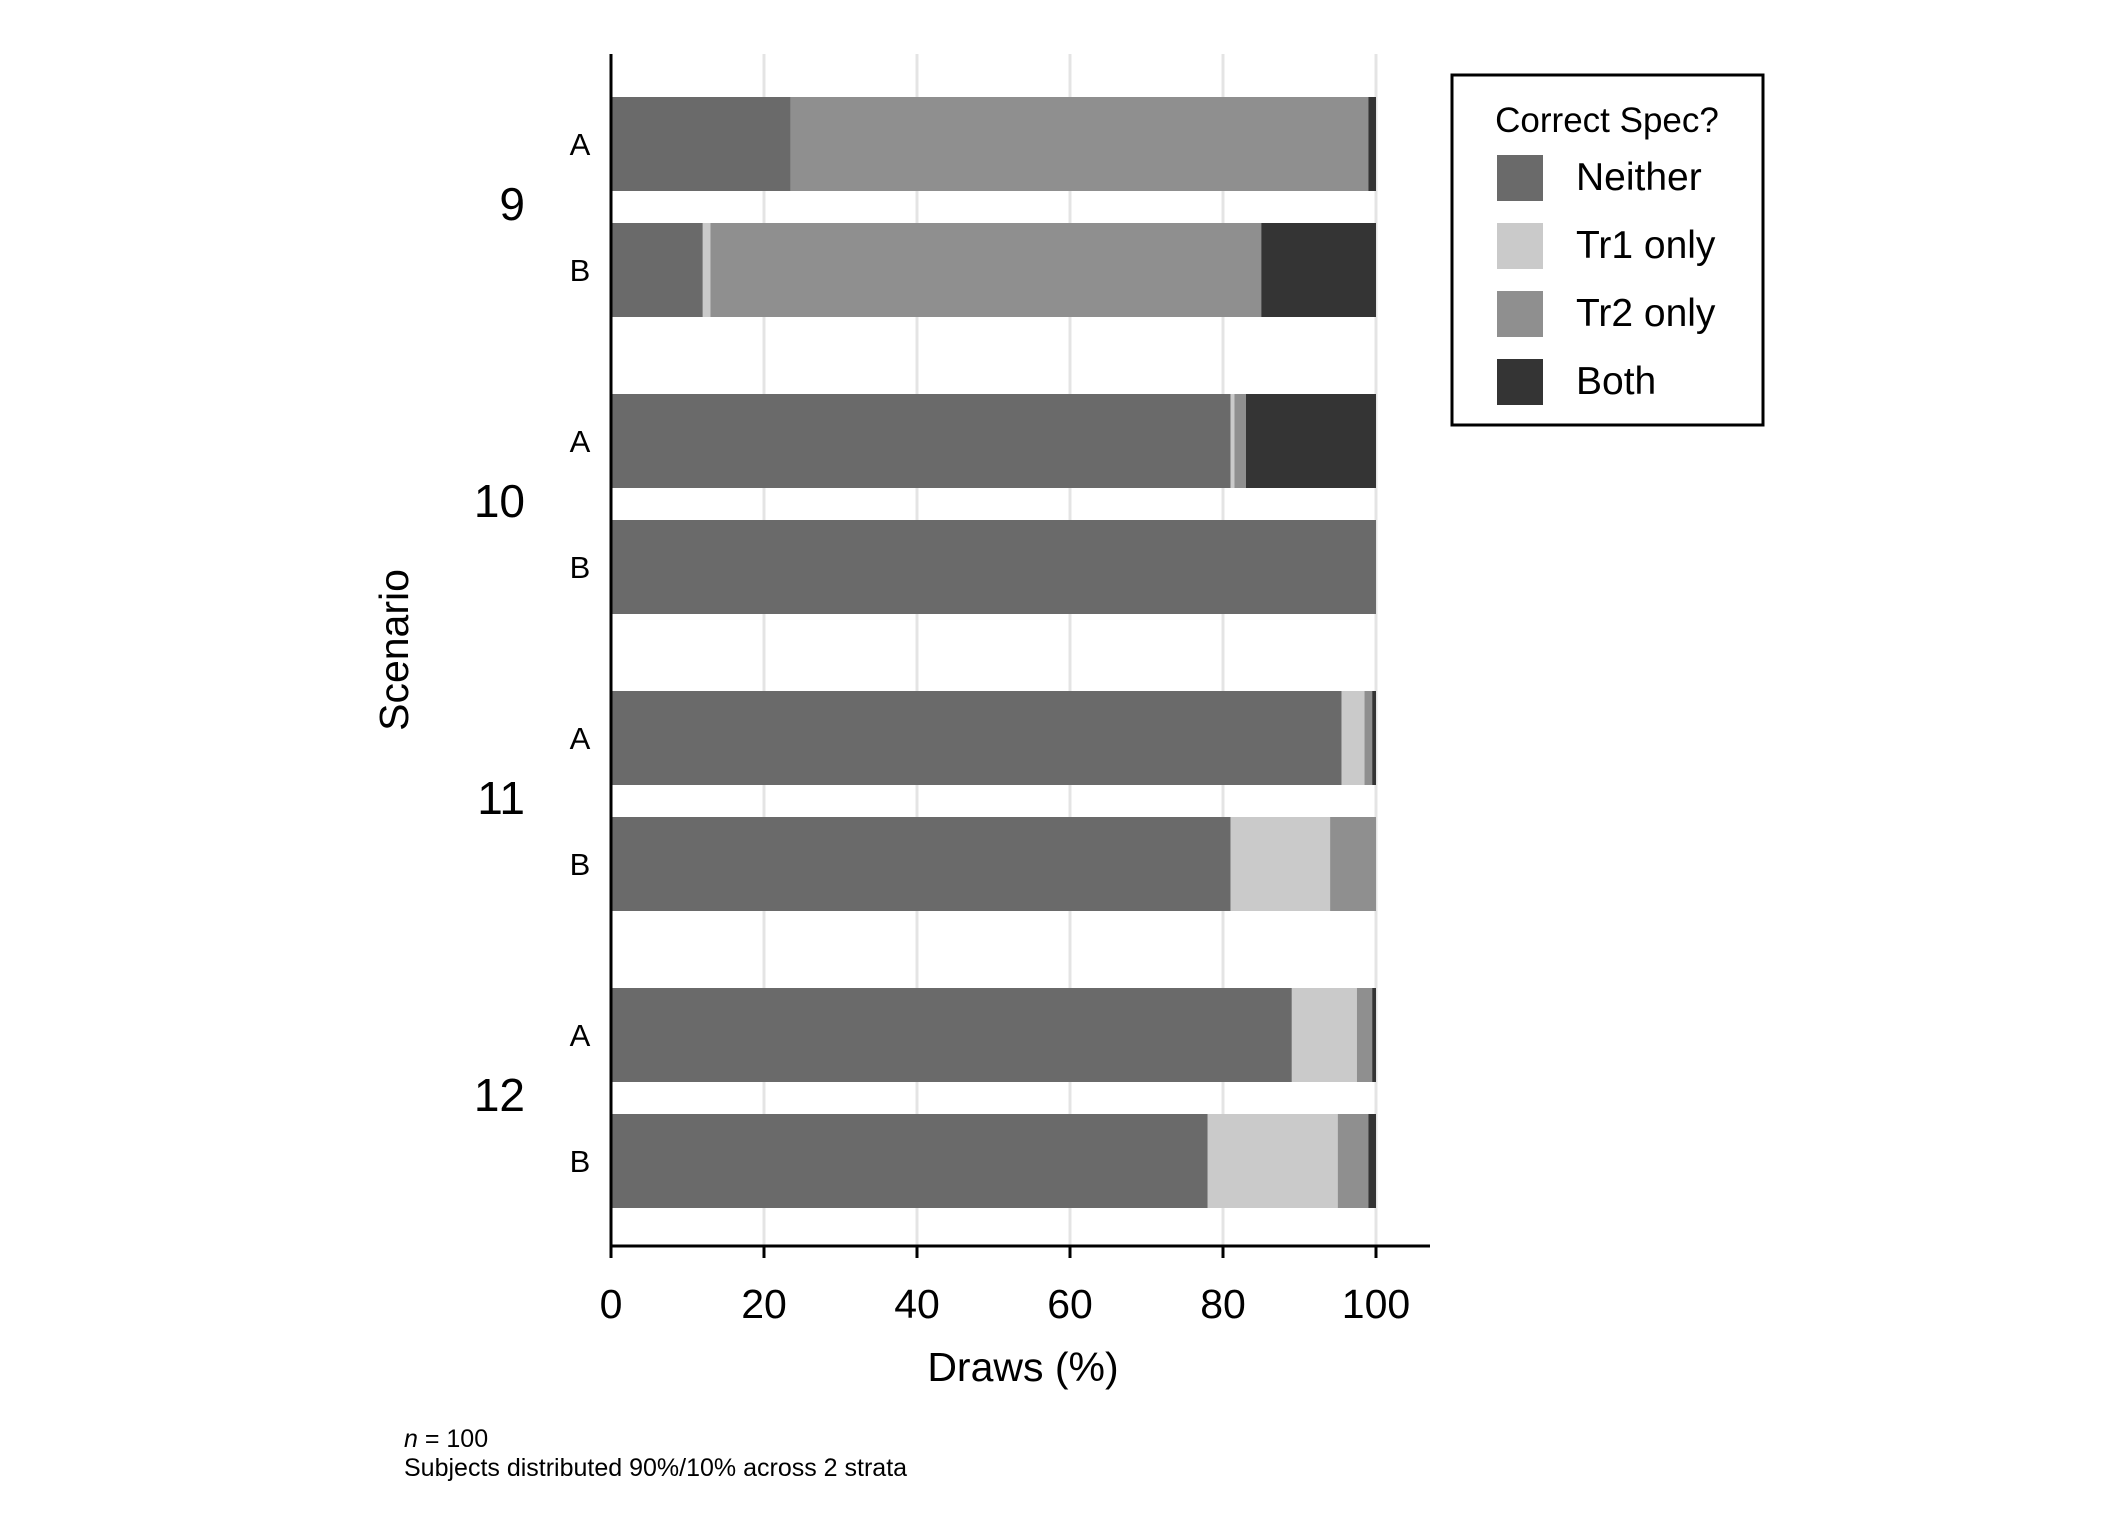 The width and height of the screenshot is (2112, 1536). Describe the element at coordinates (411, 1439) in the screenshot. I see `caption-n-label: n` at that location.